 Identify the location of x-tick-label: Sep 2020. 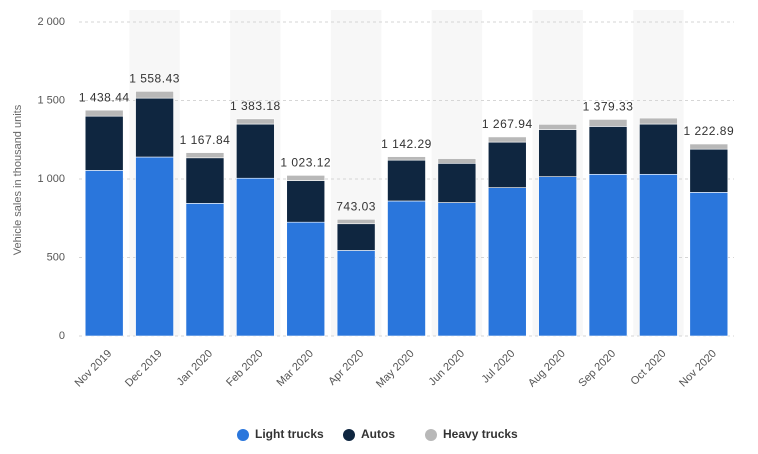
(597, 369).